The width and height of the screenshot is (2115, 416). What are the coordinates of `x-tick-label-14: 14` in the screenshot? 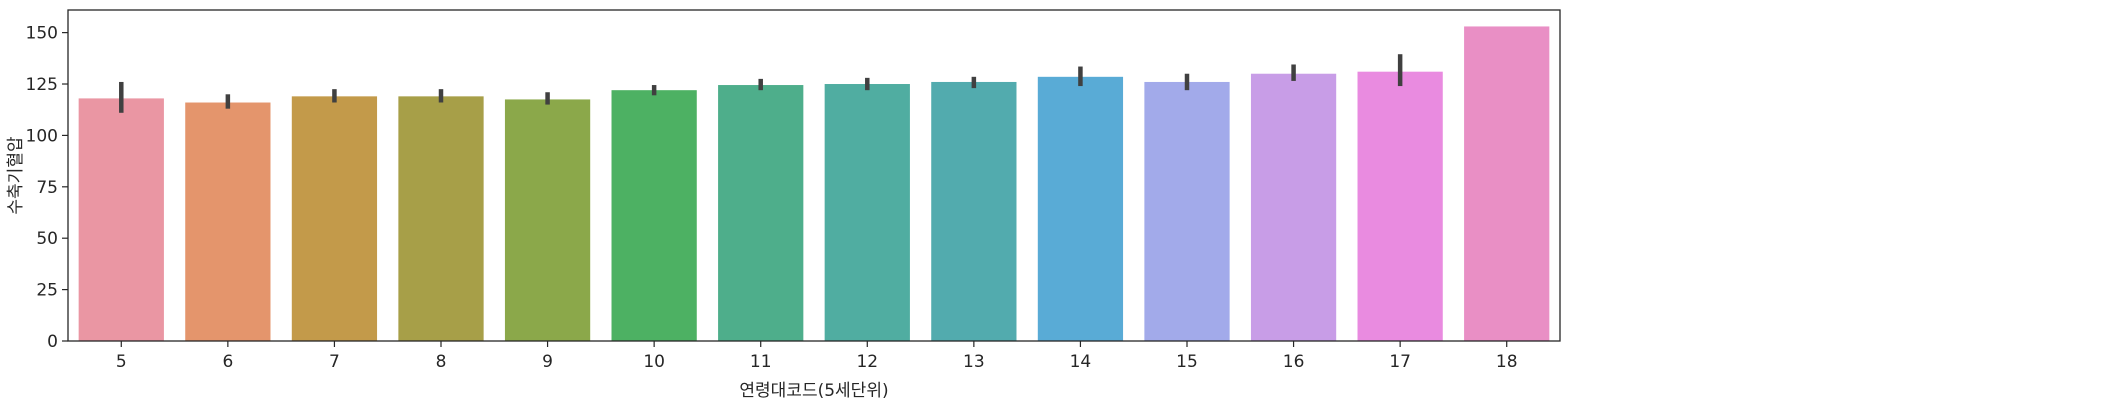 It's located at (1081, 362).